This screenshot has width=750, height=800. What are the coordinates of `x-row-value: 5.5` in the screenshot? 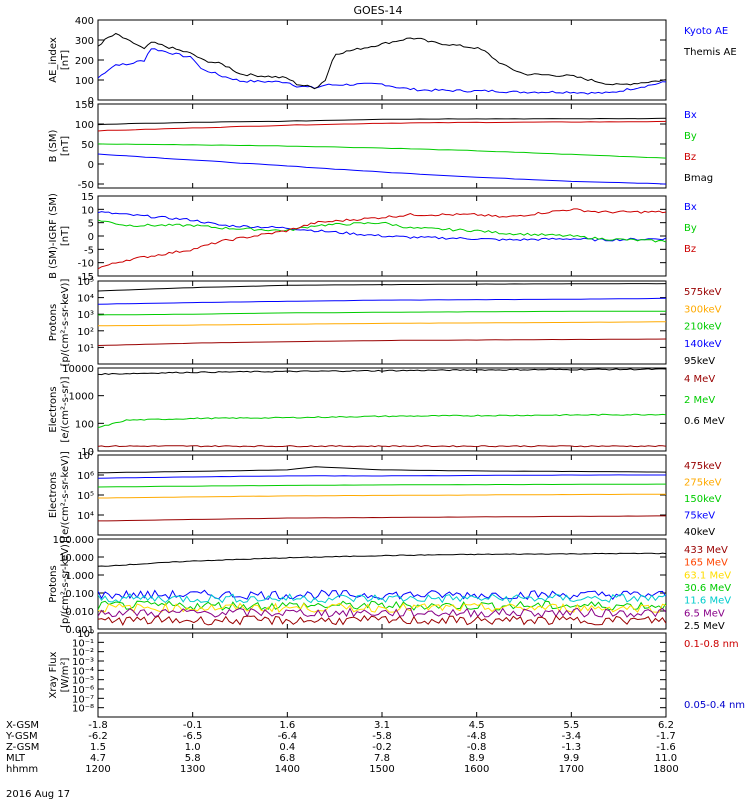 It's located at (571, 725).